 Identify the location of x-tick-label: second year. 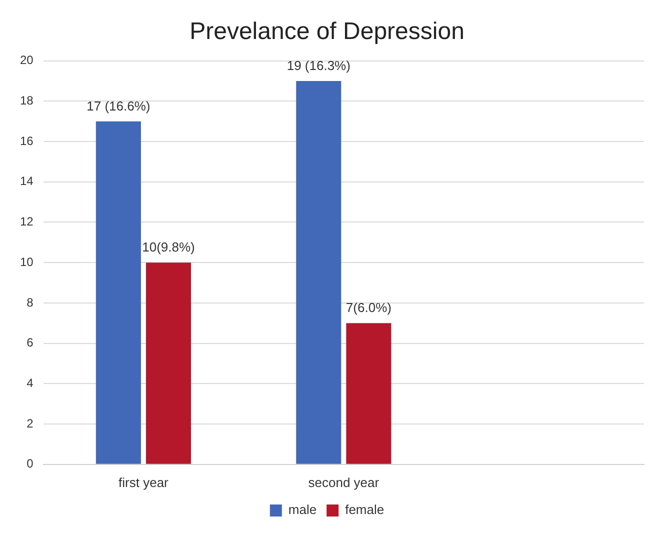
(344, 482).